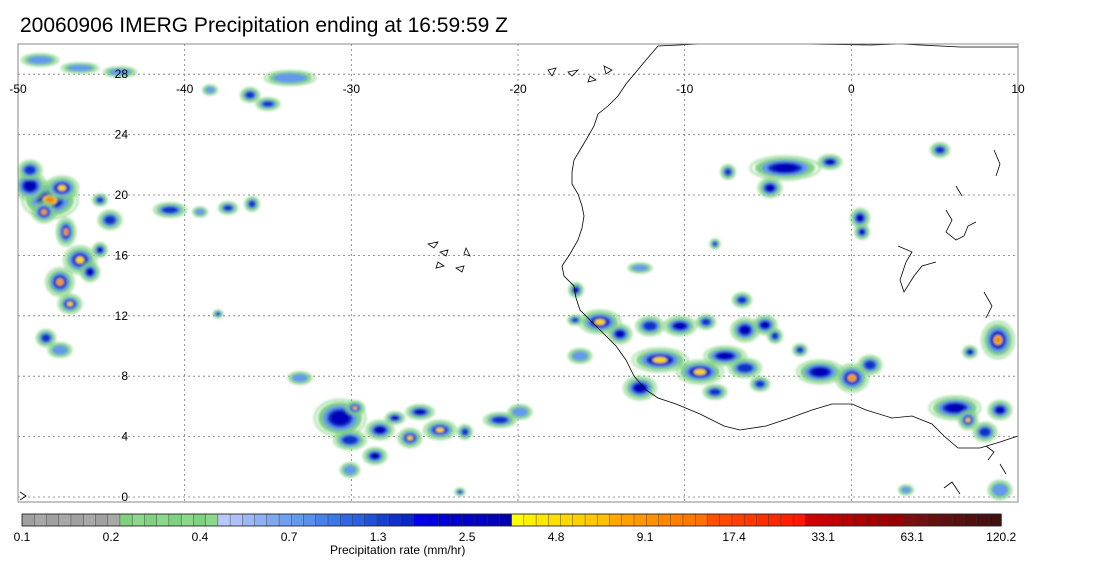 The image size is (1101, 571). Describe the element at coordinates (124, 376) in the screenshot. I see `lat-tick-label: 8` at that location.